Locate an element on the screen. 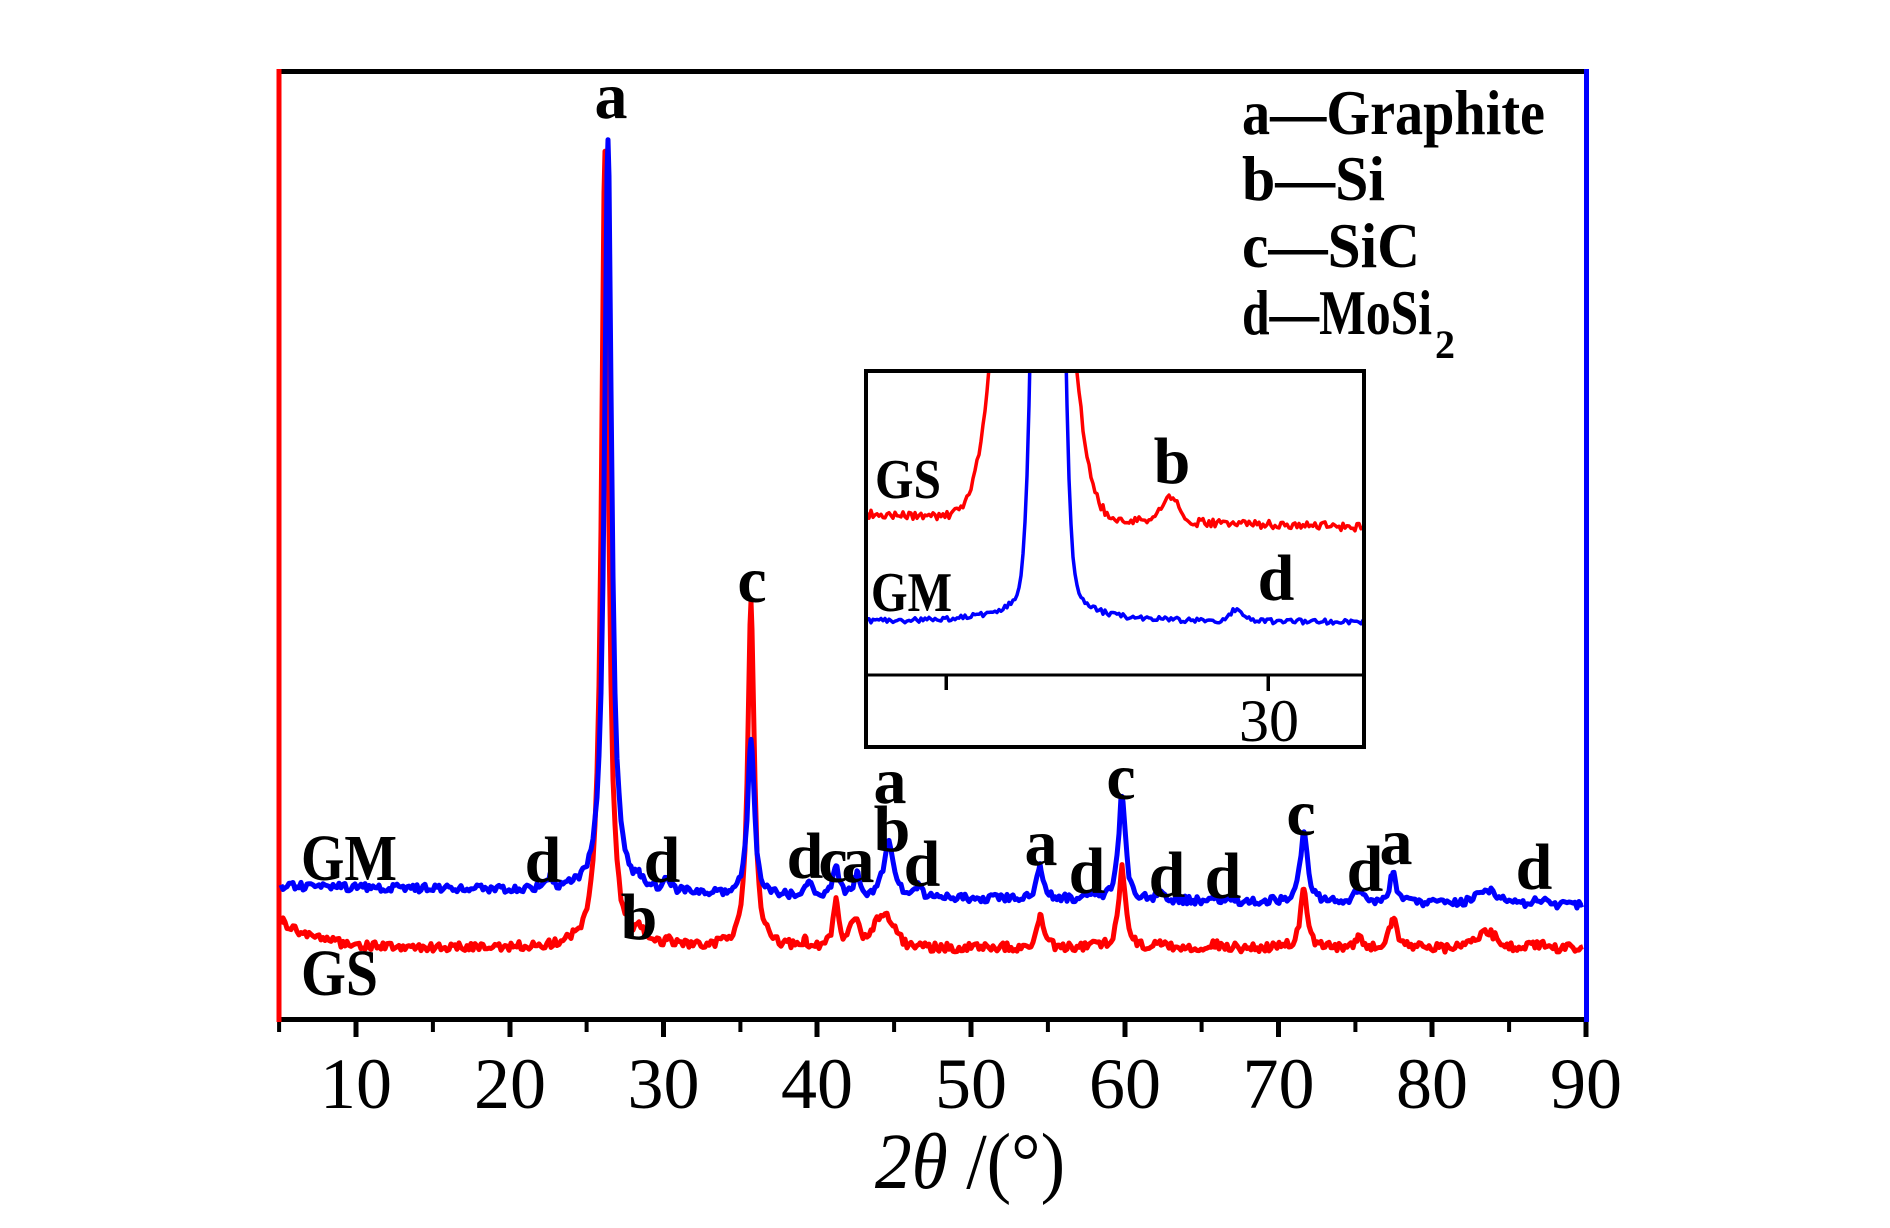  svg-text: 20 is located at coordinates (510, 1084).